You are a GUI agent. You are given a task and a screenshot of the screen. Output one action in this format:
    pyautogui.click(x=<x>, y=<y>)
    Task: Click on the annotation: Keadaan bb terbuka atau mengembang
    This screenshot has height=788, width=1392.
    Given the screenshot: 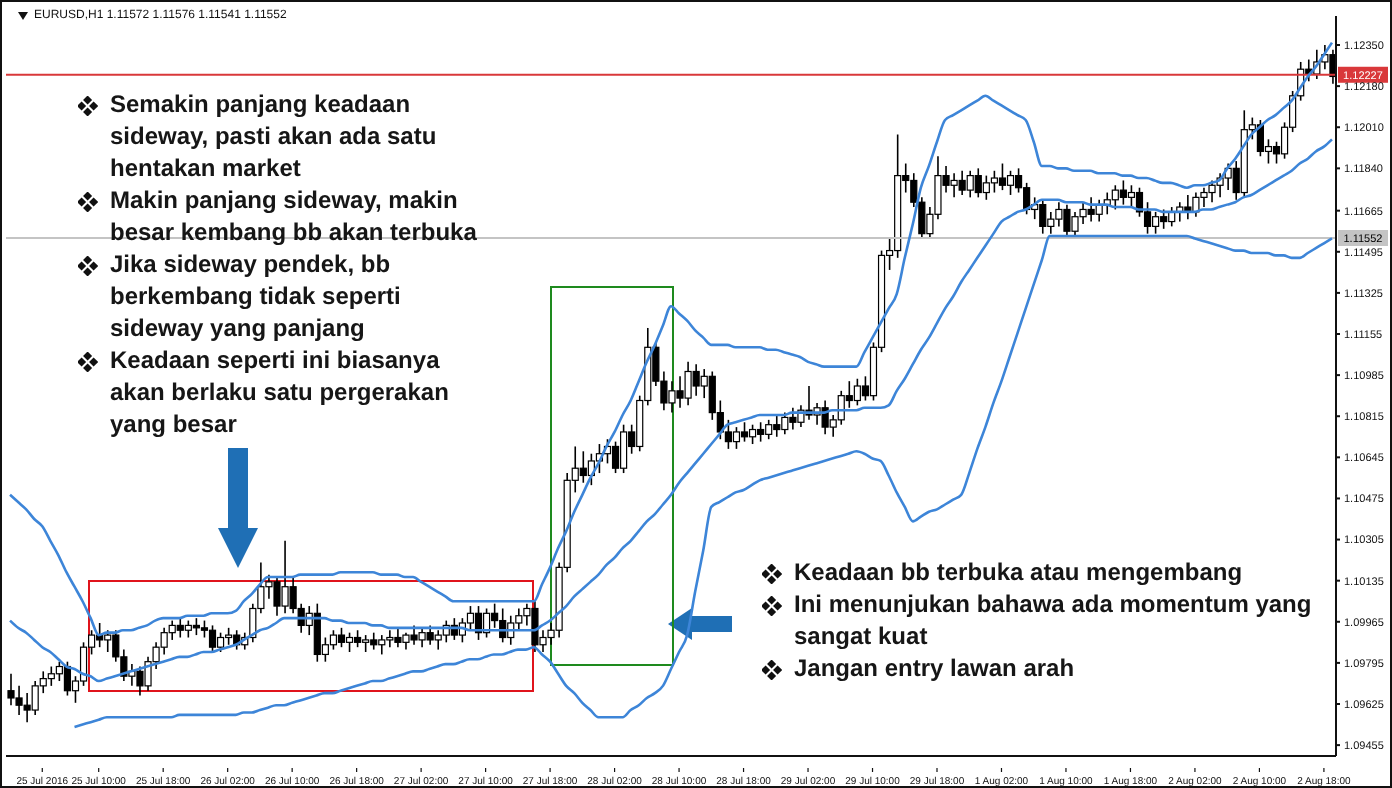 What is the action you would take?
    pyautogui.click(x=1018, y=572)
    